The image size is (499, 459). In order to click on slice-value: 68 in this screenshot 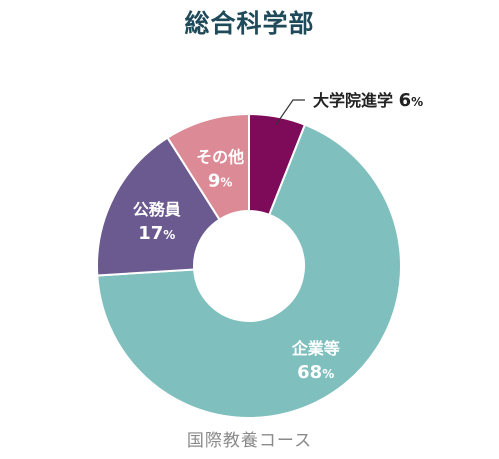, I will do `click(309, 372)`.